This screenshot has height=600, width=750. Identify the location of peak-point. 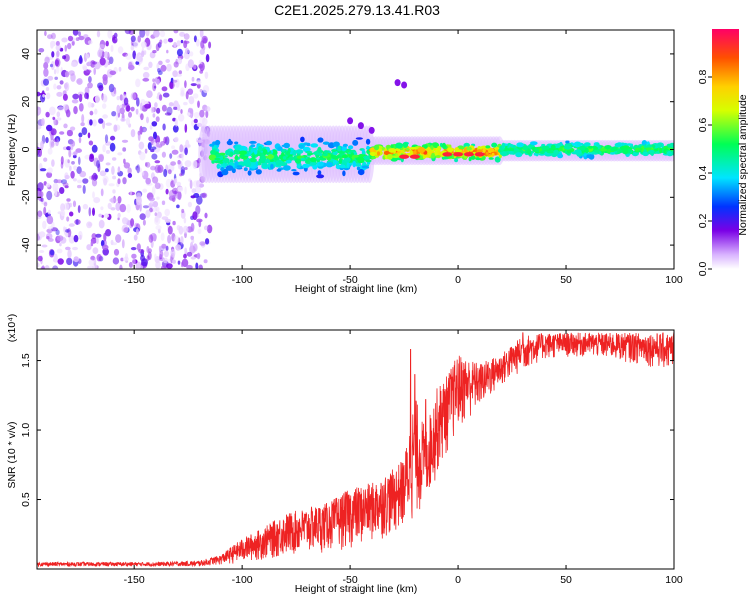
(404, 156).